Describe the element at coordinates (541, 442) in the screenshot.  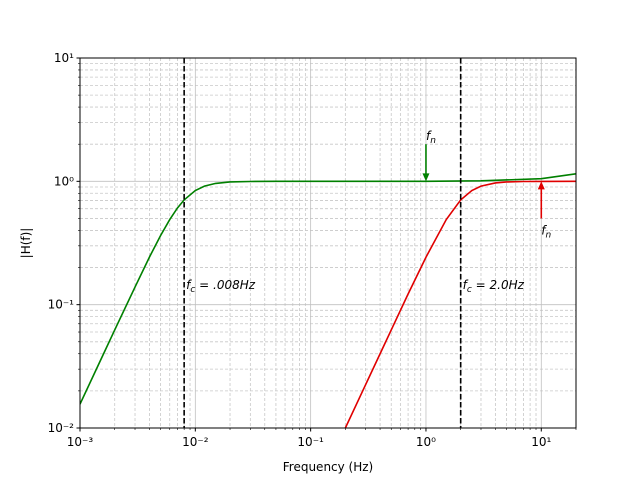
I see `x-tick-label: 10¹` at that location.